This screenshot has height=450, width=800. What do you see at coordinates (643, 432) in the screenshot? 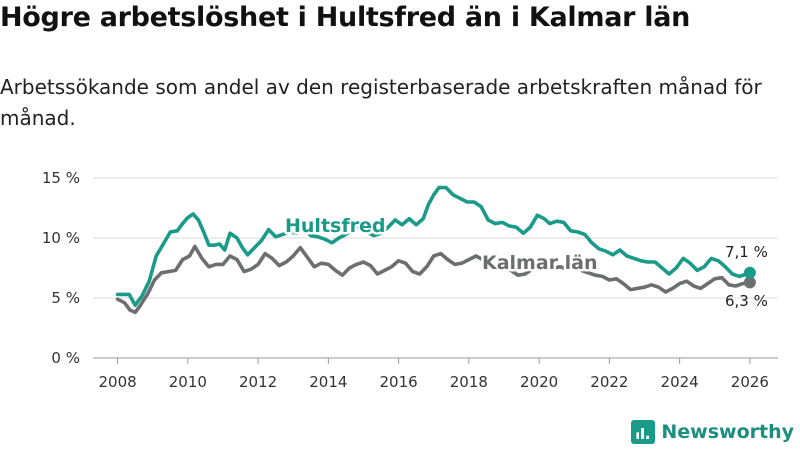
I see `newsworthy-logo-icon` at bounding box center [643, 432].